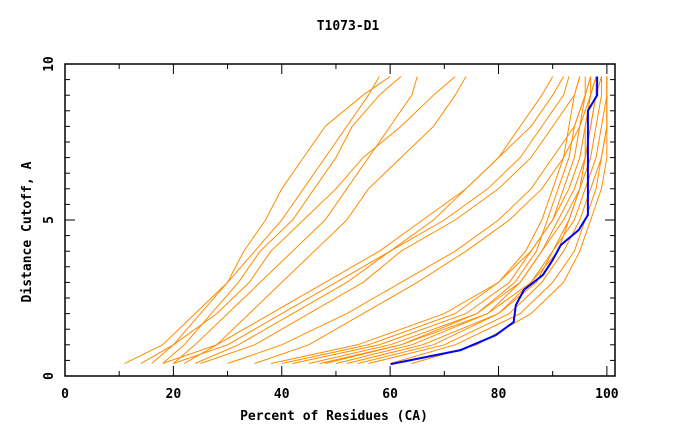 The height and width of the screenshot is (445, 680). Describe the element at coordinates (499, 394) in the screenshot. I see `x-tick-label: 80` at that location.